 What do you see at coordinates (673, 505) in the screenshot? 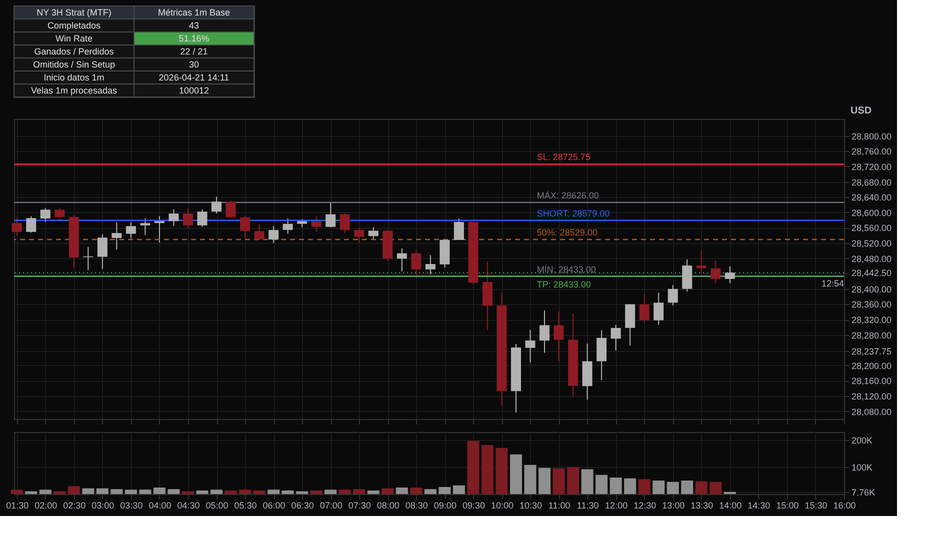
I see `x-tick-label: 13:00` at bounding box center [673, 505].